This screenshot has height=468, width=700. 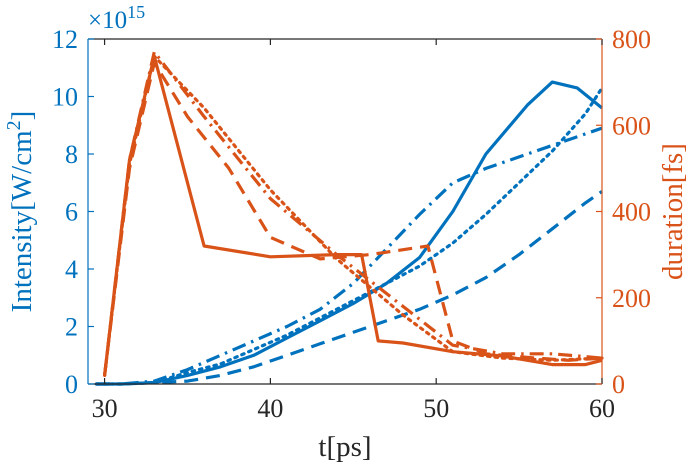 I want to click on x-tick-label: 40, so click(x=270, y=408).